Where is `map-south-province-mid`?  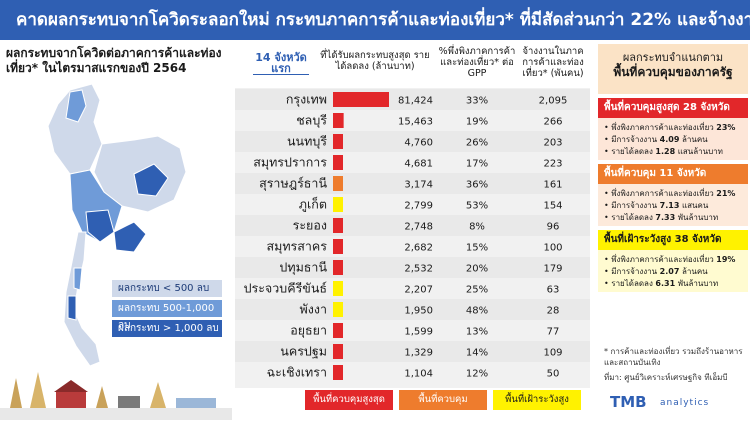 map-south-province-mid is located at coordinates (78, 279).